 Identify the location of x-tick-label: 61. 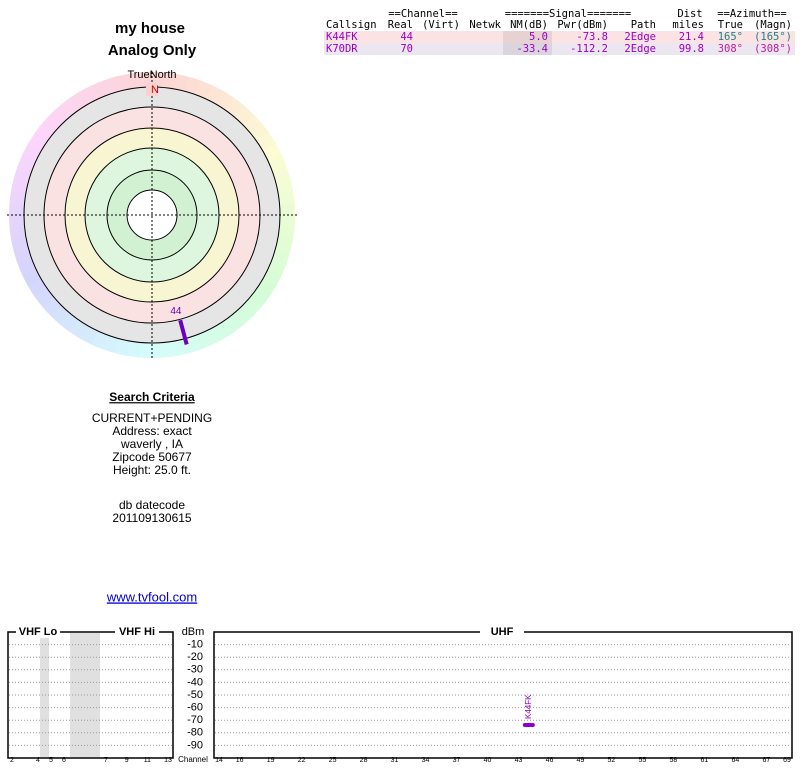
(704, 760).